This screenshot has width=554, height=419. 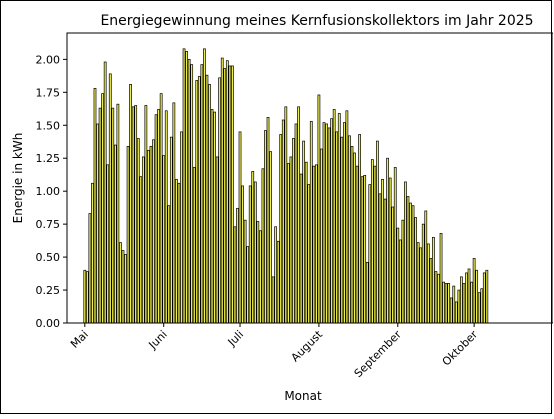 What do you see at coordinates (307, 345) in the screenshot?
I see `x-tick-label: August` at bounding box center [307, 345].